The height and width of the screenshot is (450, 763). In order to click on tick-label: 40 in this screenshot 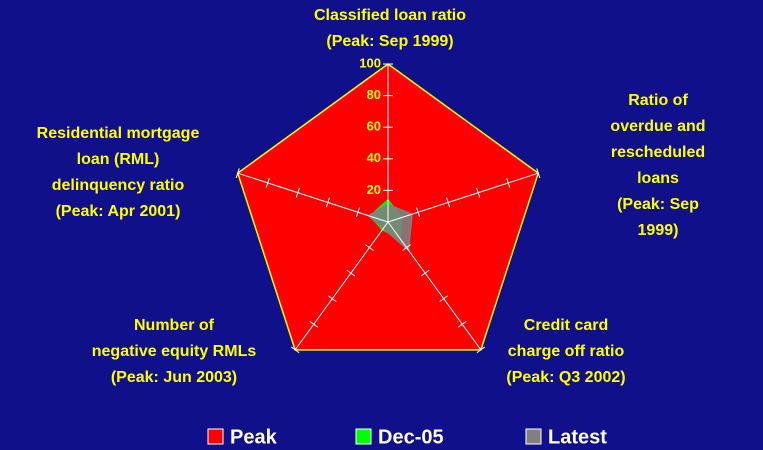, I will do `click(374, 157)`.